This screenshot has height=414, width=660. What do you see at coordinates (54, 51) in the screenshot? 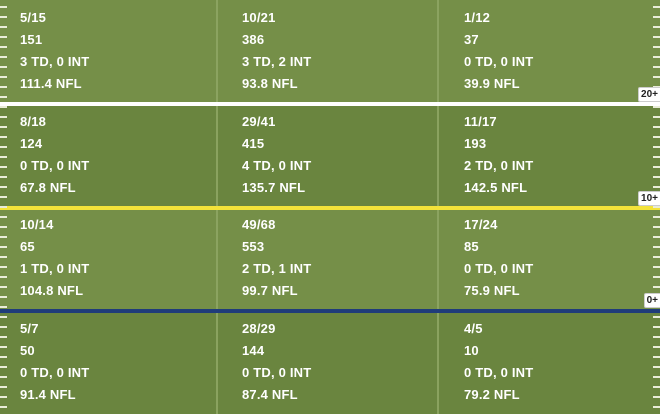
I see `zone-cell-deep-left: 5/15 151 3 TD, 0 INT 111.4 NFL` at bounding box center [54, 51].